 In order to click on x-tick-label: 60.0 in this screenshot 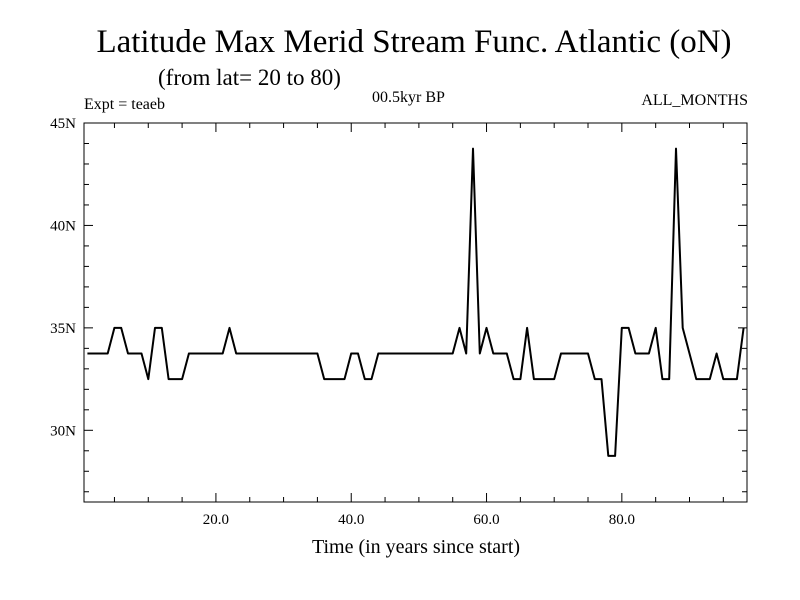, I will do `click(486, 520)`.